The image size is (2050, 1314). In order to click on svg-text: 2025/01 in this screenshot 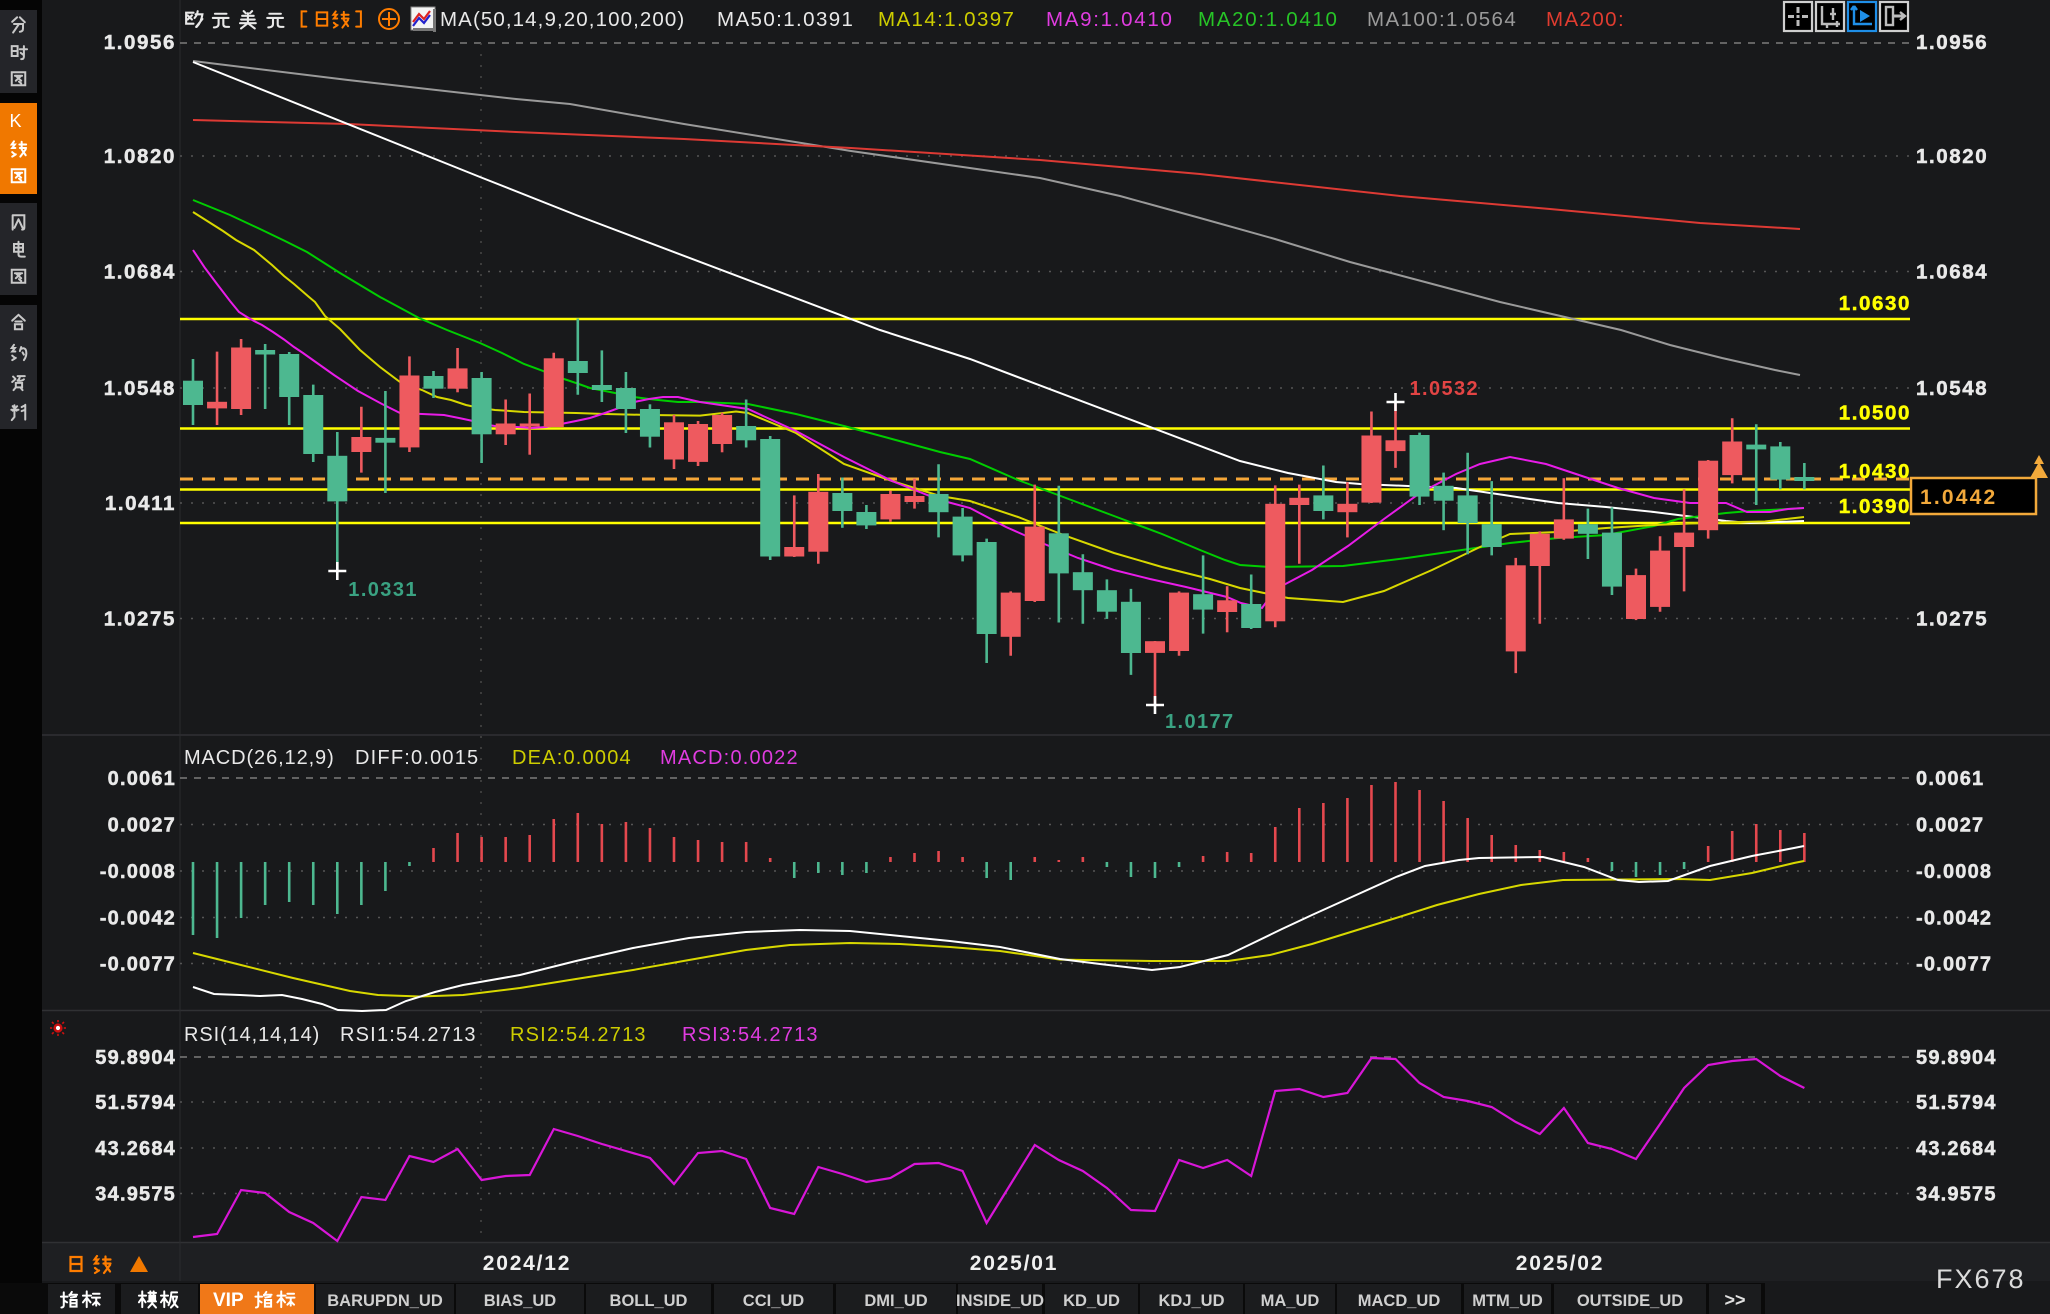, I will do `click(1014, 1263)`.